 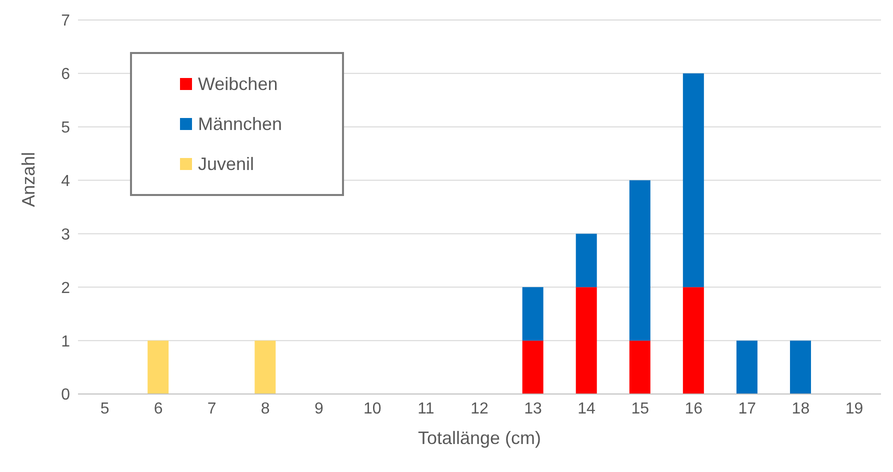 I want to click on x-tick-label: 7, so click(x=211, y=409).